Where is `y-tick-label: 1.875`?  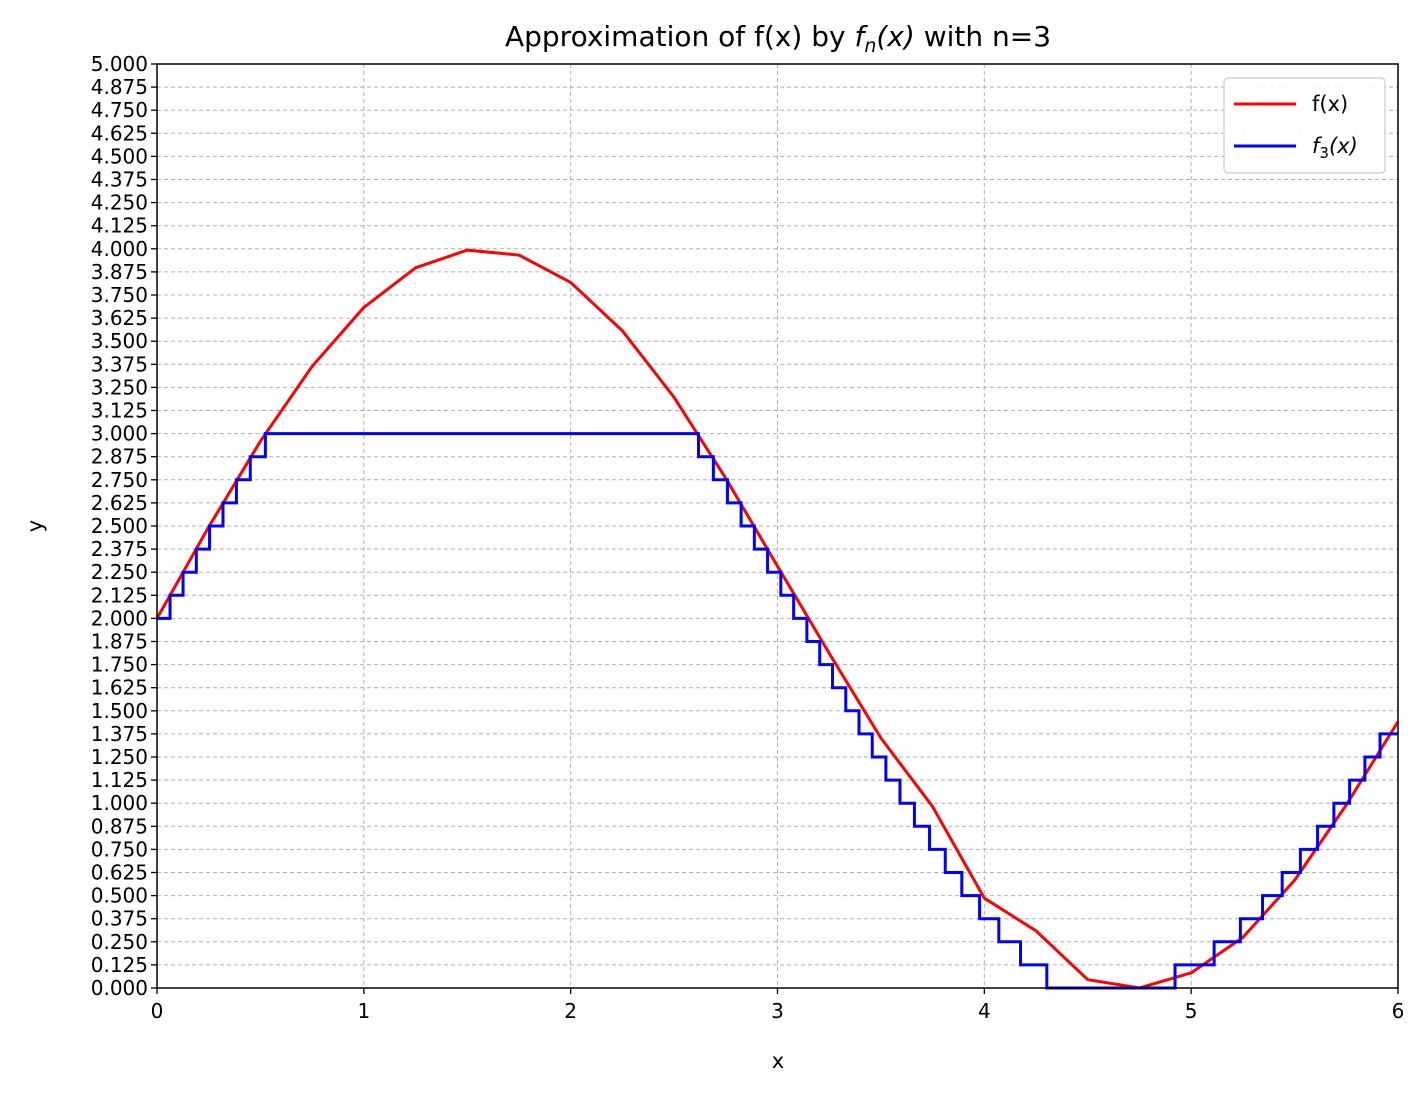
y-tick-label: 1.875 is located at coordinates (119, 642).